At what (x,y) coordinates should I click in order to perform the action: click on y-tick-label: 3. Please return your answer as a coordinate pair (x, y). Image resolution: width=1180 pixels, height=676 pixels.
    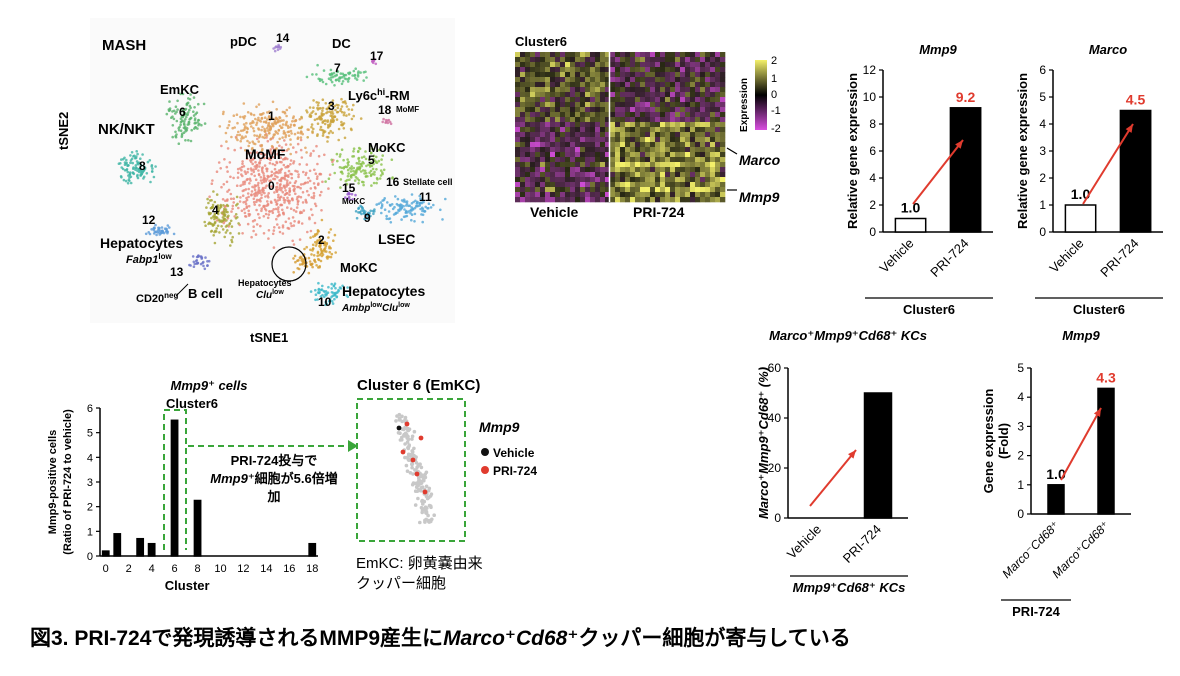
    Looking at the image, I should click on (1020, 426).